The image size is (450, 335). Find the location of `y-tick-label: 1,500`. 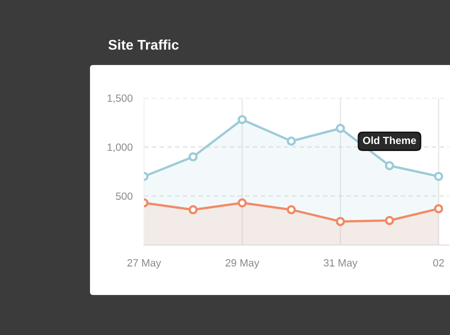

y-tick-label: 1,500 is located at coordinates (120, 99).